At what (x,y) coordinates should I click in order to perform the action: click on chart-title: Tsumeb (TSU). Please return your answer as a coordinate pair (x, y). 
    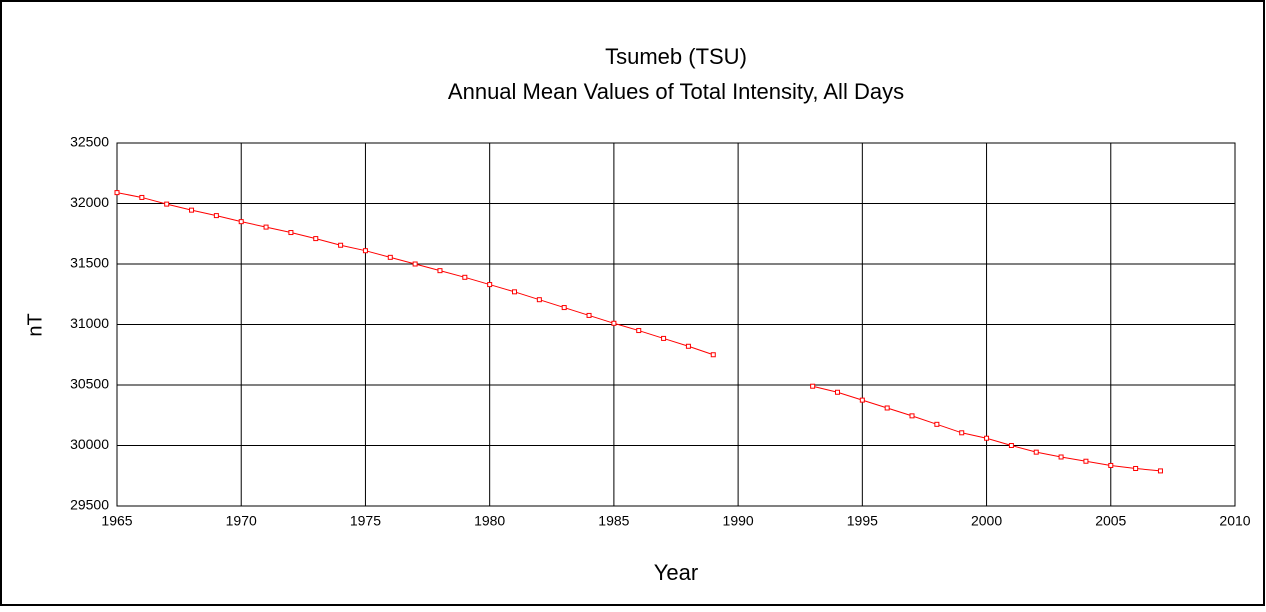
    Looking at the image, I should click on (676, 56).